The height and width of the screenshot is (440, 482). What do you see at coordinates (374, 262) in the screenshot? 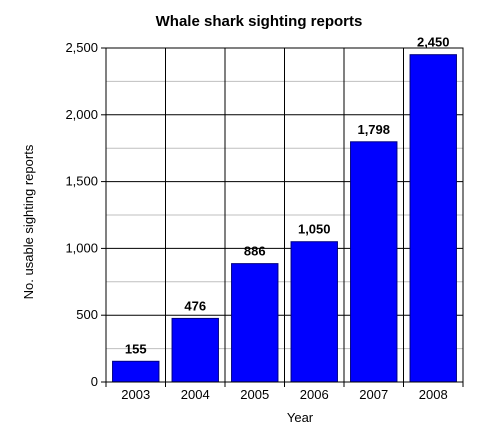
I see `bar-2007` at bounding box center [374, 262].